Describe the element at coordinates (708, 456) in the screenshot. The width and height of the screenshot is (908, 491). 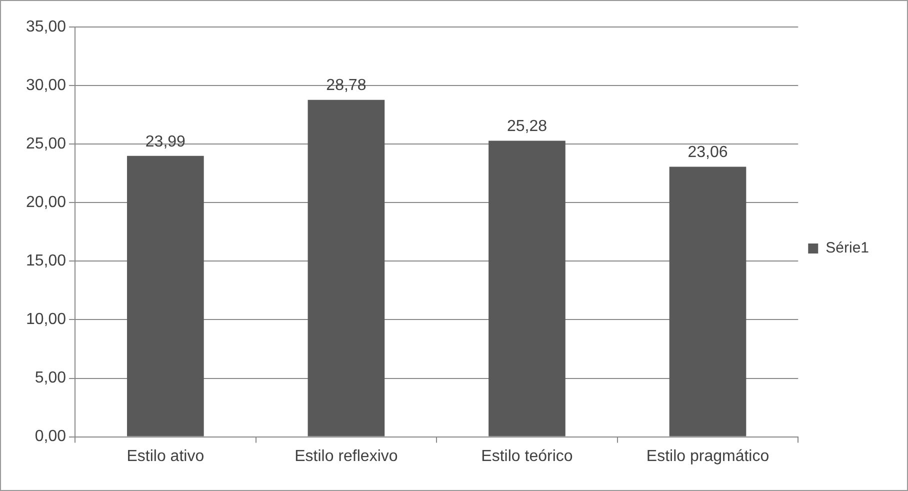
I see `x-tick-label: Estilo pragmático` at that location.